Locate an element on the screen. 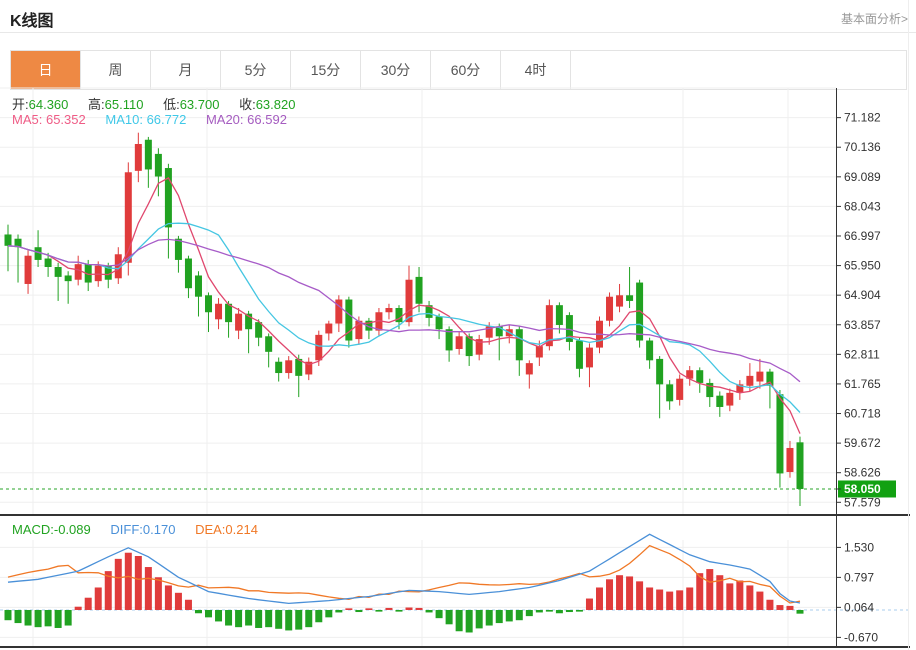 This screenshot has height=650, width=916. close-value: 63.820 is located at coordinates (275, 104).